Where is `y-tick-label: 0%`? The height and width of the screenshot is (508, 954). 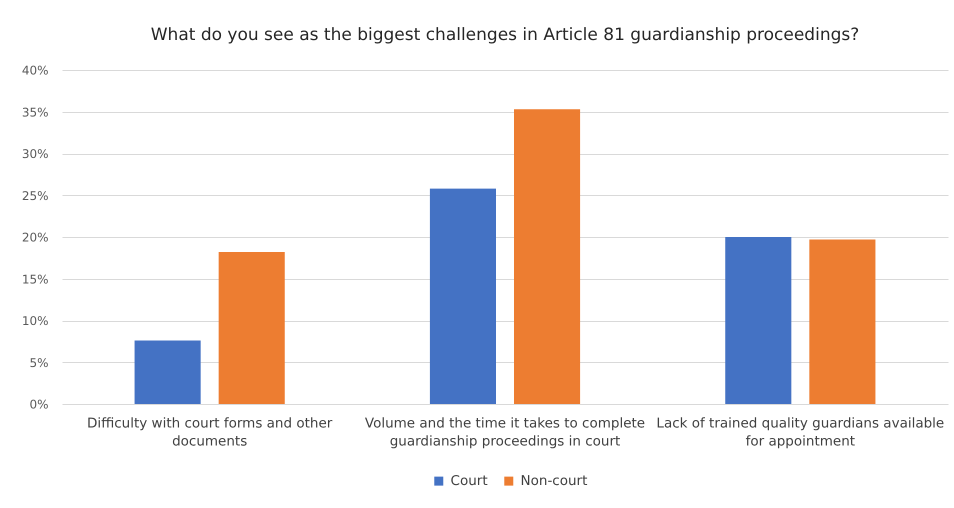
y-tick-label: 0% is located at coordinates (38, 405).